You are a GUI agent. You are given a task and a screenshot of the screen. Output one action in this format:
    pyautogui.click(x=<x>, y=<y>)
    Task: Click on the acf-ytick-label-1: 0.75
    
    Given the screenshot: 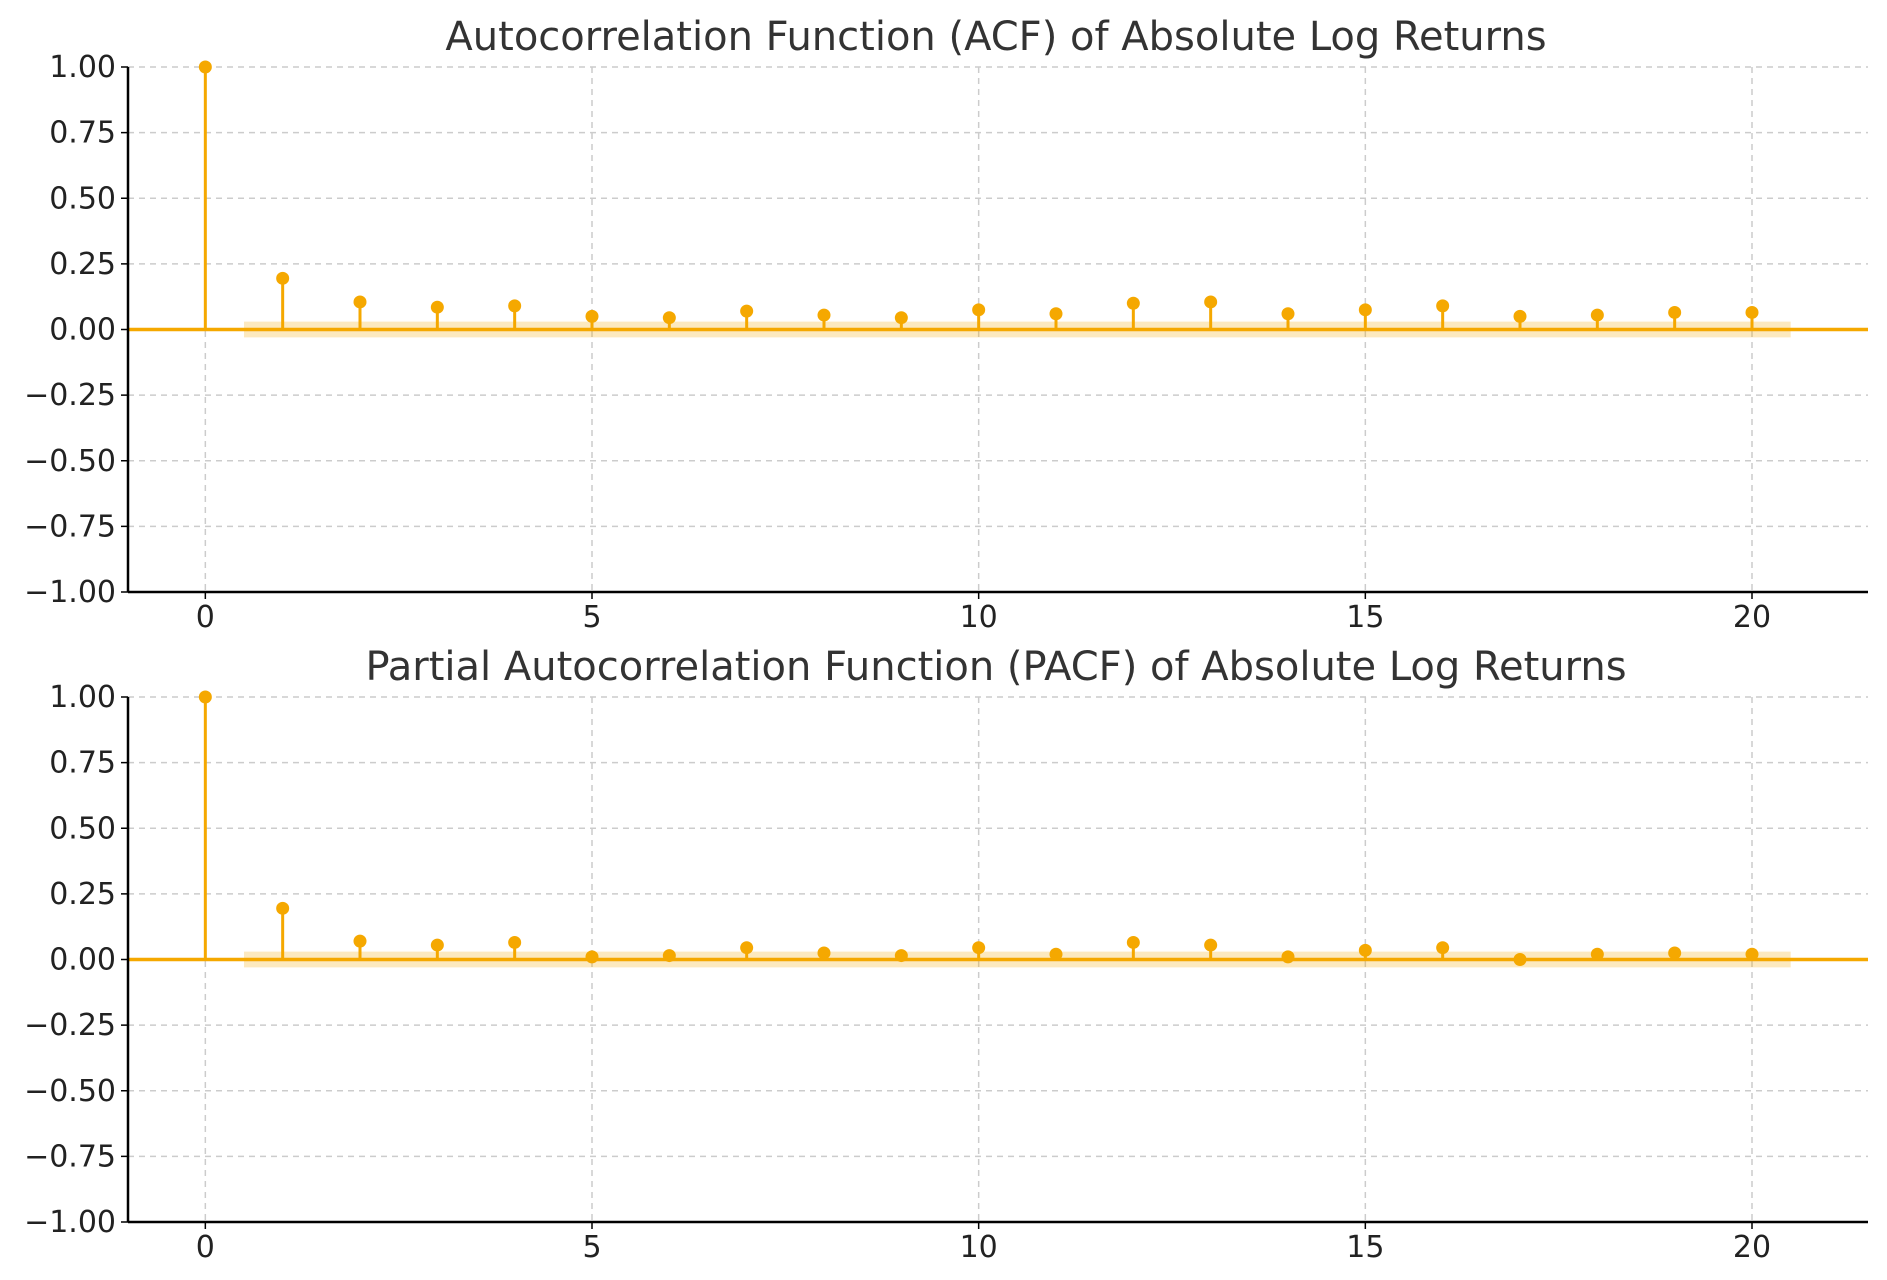 What is the action you would take?
    pyautogui.click(x=82, y=133)
    